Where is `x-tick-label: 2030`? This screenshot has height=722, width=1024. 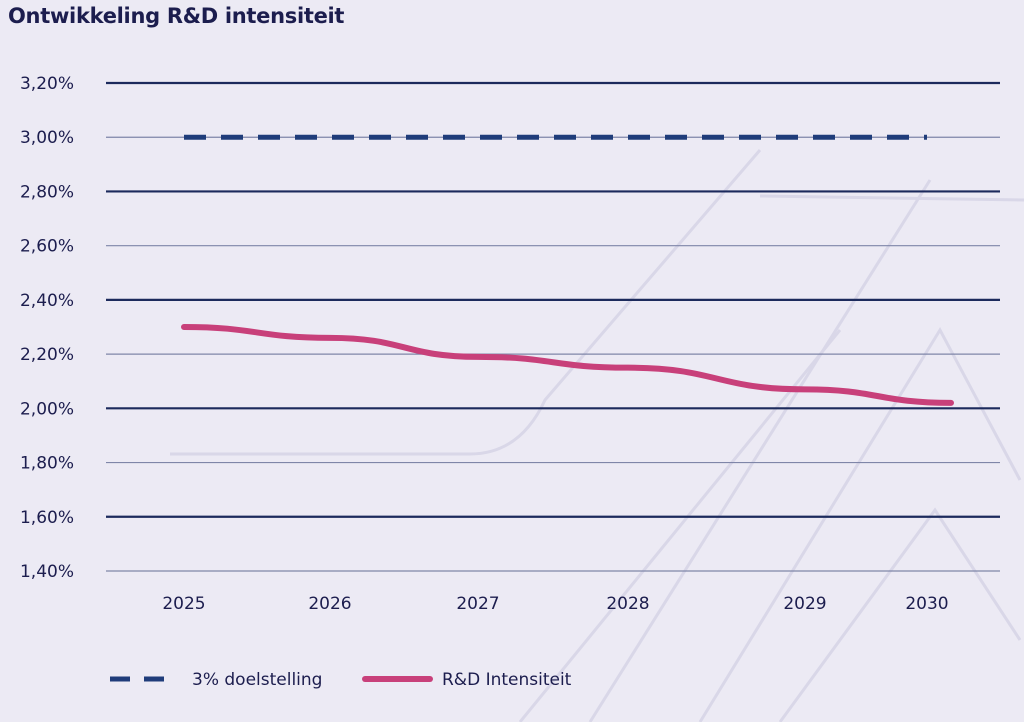
x-tick-label: 2030 is located at coordinates (926, 604).